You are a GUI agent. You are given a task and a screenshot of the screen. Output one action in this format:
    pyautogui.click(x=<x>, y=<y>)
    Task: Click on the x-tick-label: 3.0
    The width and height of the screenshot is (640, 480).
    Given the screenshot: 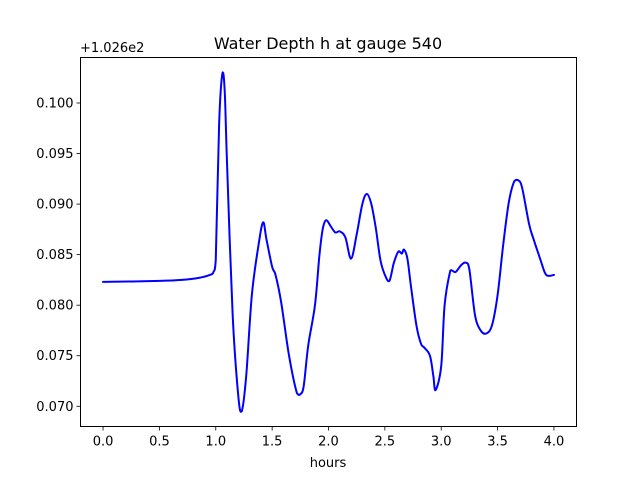 What is the action you would take?
    pyautogui.click(x=441, y=442)
    